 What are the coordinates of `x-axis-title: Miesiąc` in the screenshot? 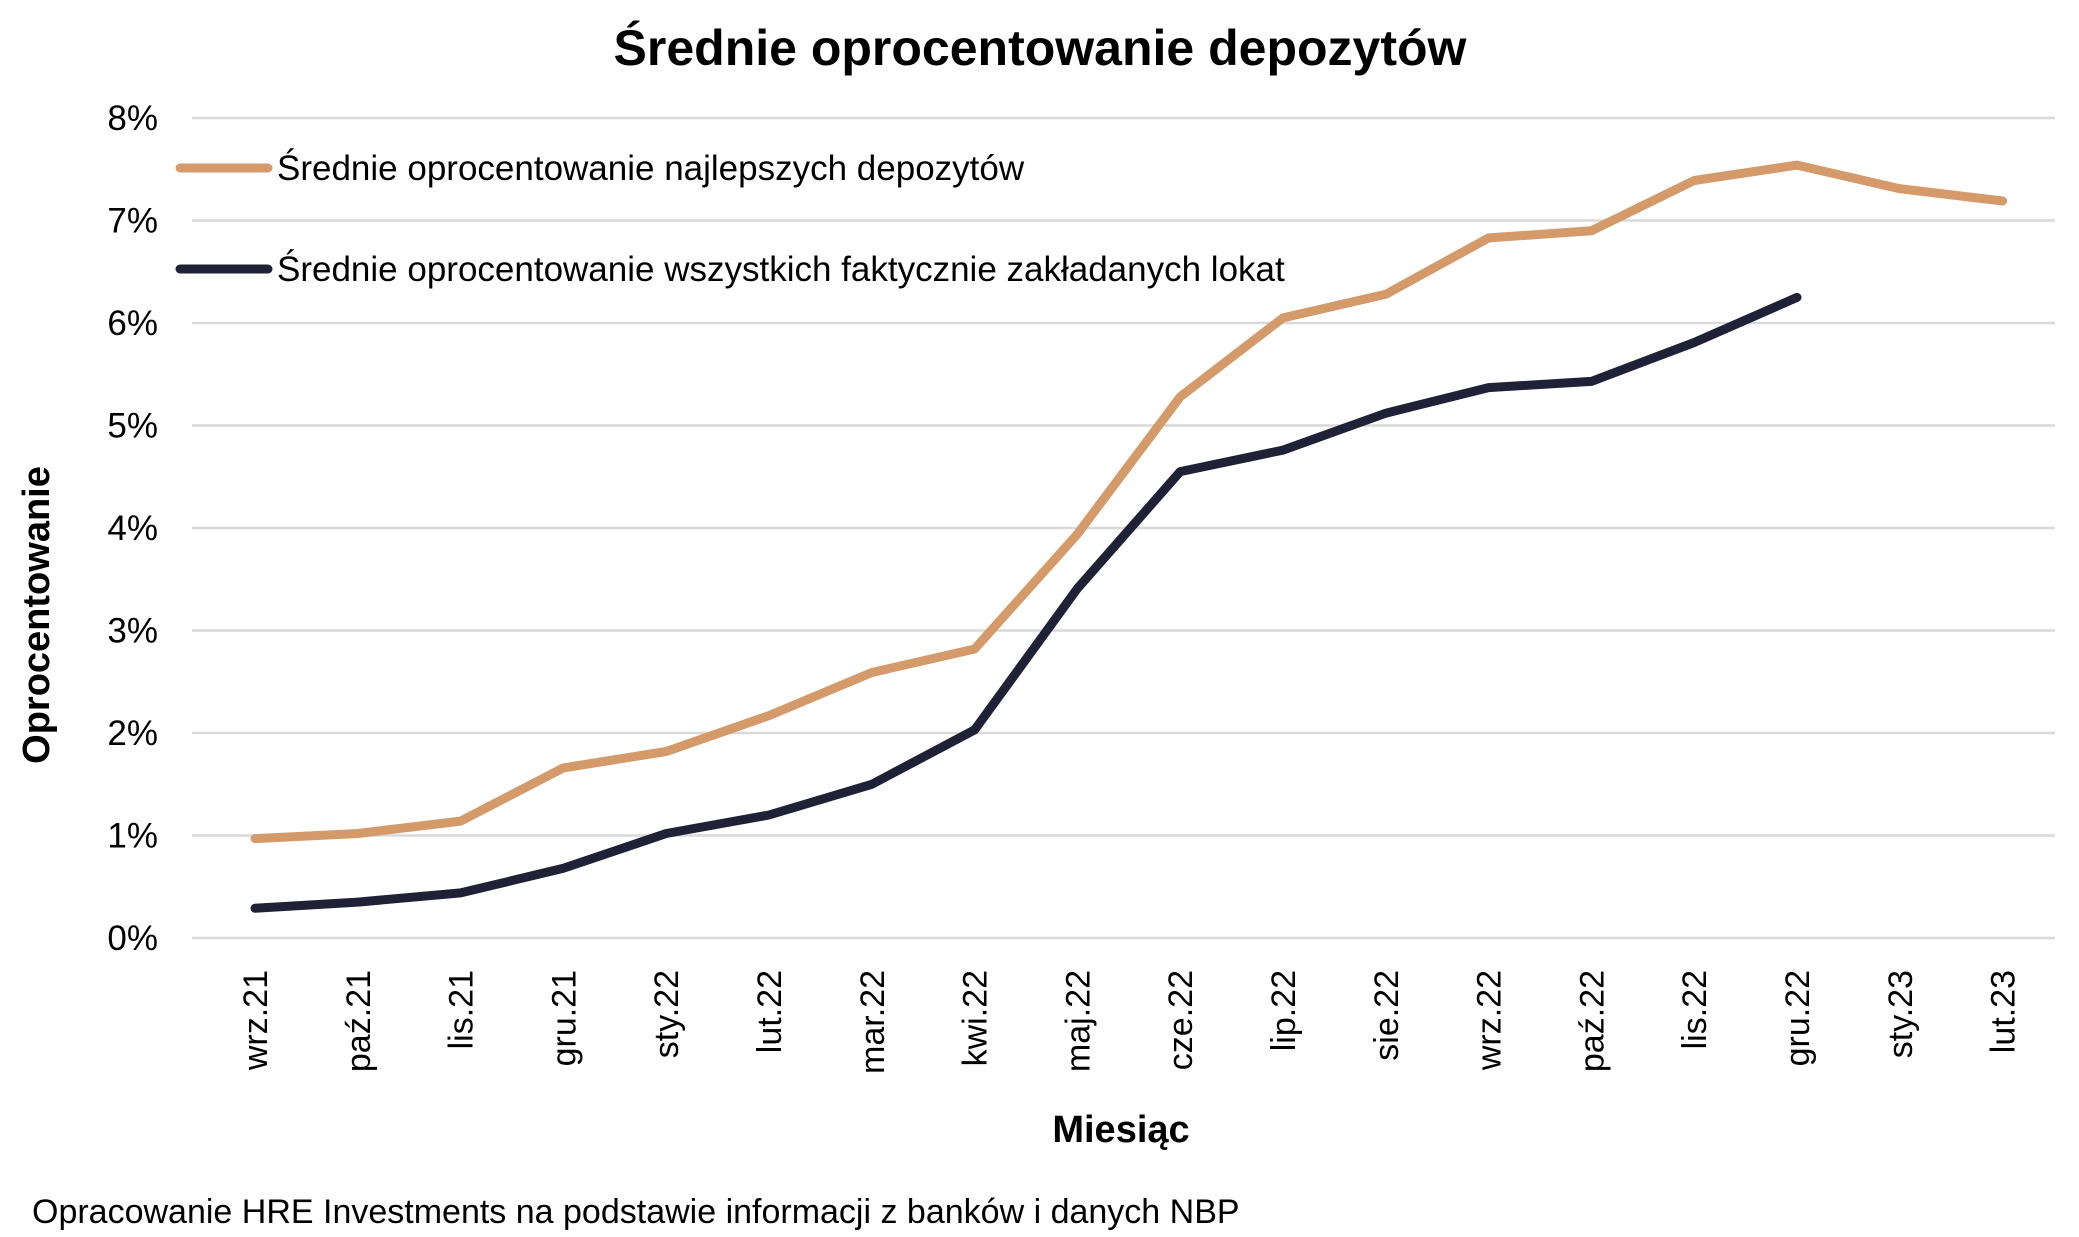 It's located at (1120, 1130).